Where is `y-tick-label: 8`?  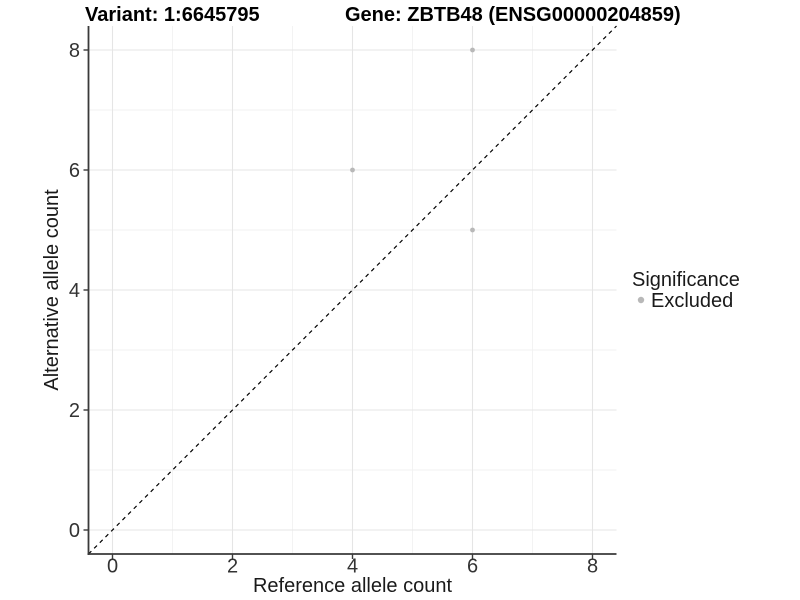 y-tick-label: 8 is located at coordinates (74, 51).